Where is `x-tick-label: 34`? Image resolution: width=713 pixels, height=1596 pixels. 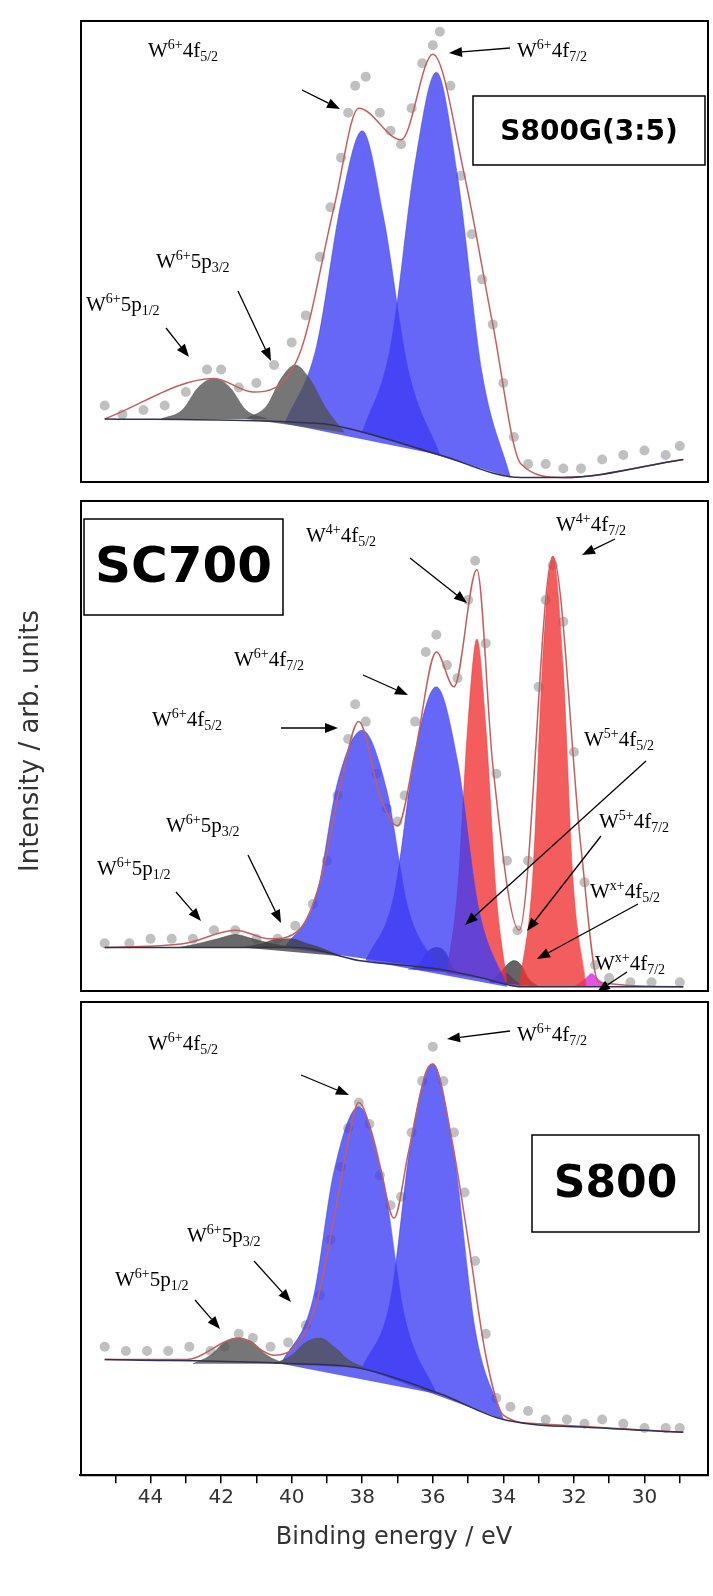
x-tick-label: 34 is located at coordinates (503, 1496).